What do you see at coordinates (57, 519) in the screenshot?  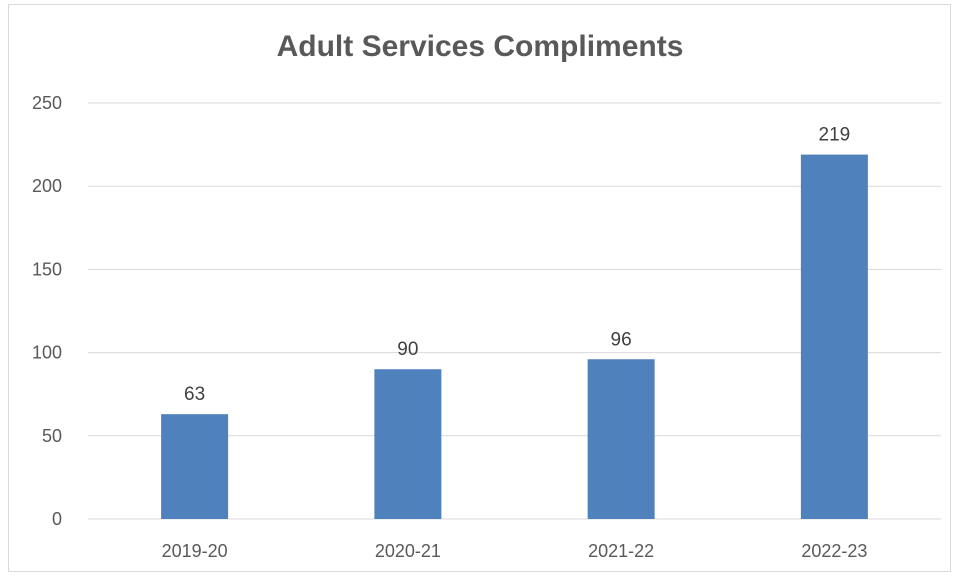 I see `y-tick-label: 0` at bounding box center [57, 519].